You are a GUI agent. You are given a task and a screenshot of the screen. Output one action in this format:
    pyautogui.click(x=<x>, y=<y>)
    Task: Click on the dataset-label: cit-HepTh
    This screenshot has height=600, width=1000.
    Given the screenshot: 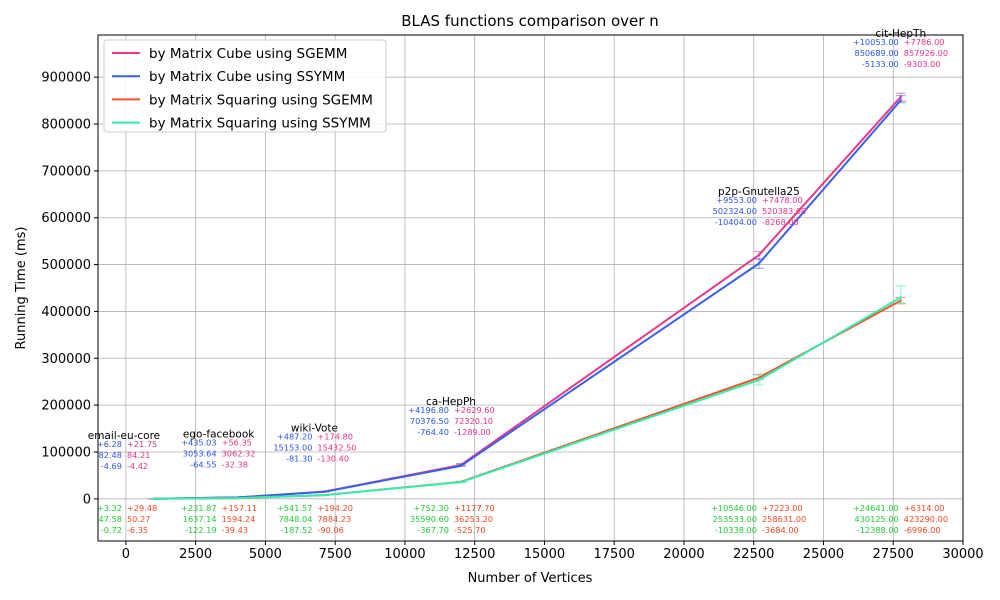 What is the action you would take?
    pyautogui.click(x=900, y=34)
    